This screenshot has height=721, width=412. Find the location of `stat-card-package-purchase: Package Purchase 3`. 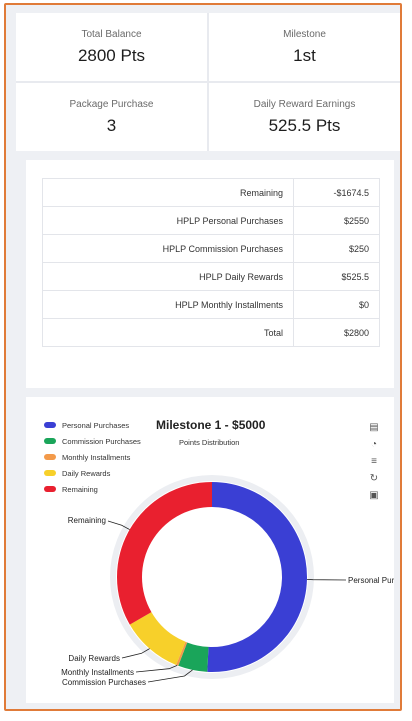

stat-card-package-purchase: Package Purchase 3 is located at coordinates (111, 117).